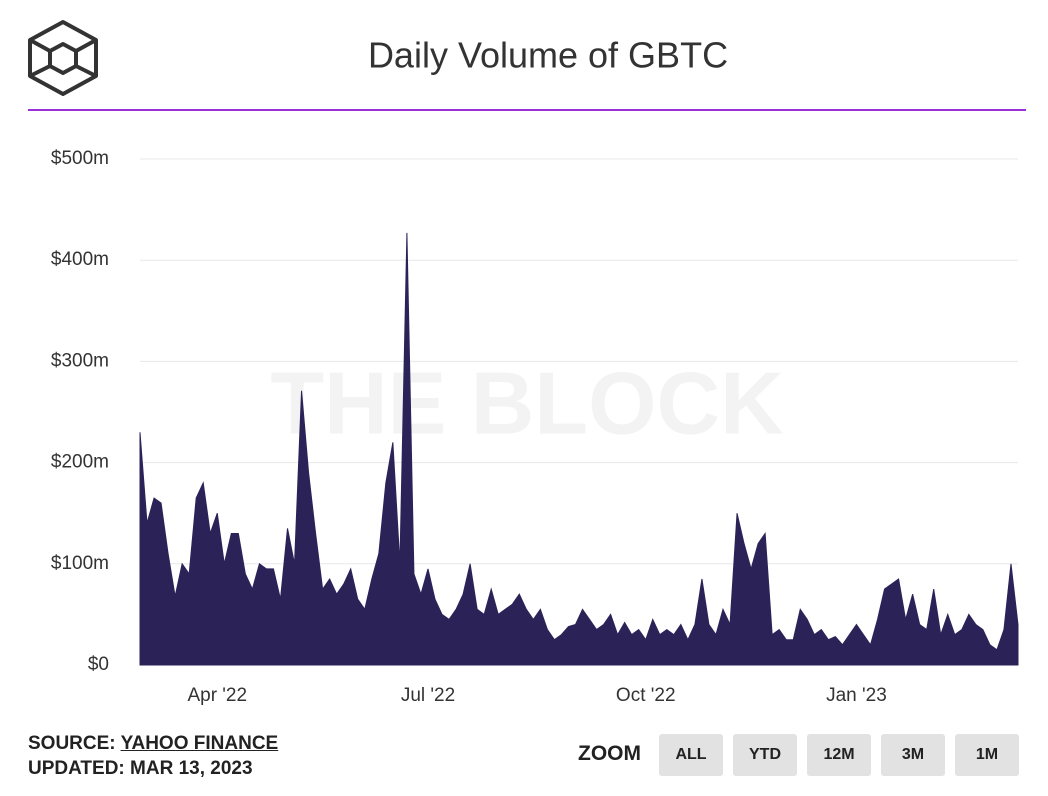 The image size is (1048, 796). I want to click on logo, so click(63, 58).